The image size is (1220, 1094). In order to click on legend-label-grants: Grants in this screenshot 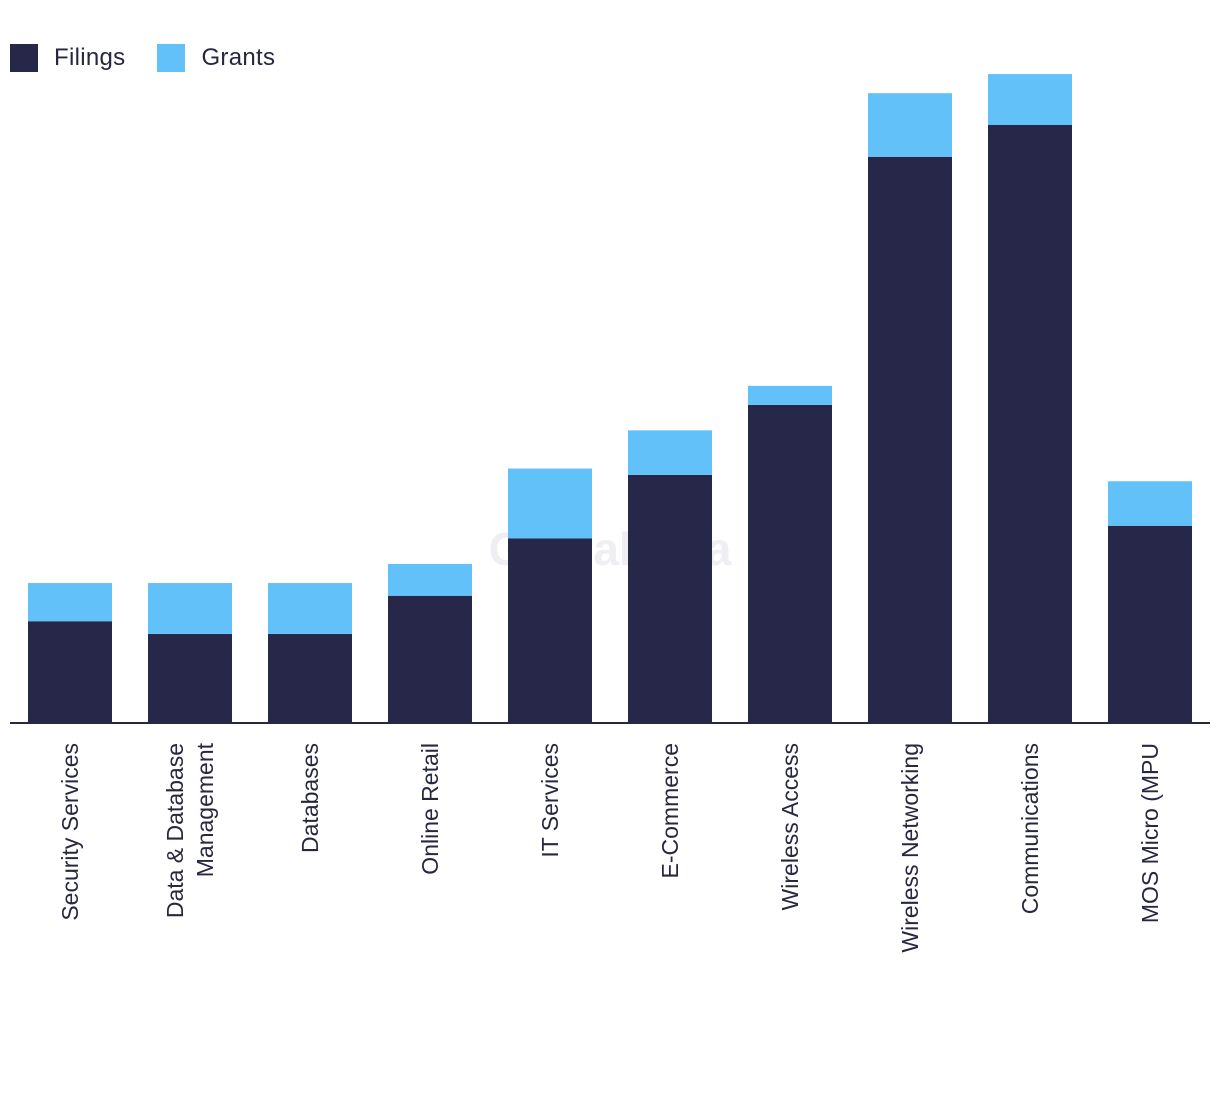, I will do `click(238, 57)`.